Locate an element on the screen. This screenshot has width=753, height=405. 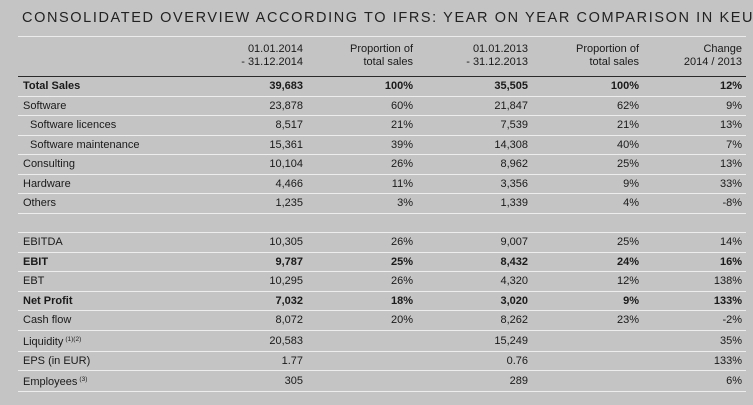
row-label: Cash flow is located at coordinates (110, 320).